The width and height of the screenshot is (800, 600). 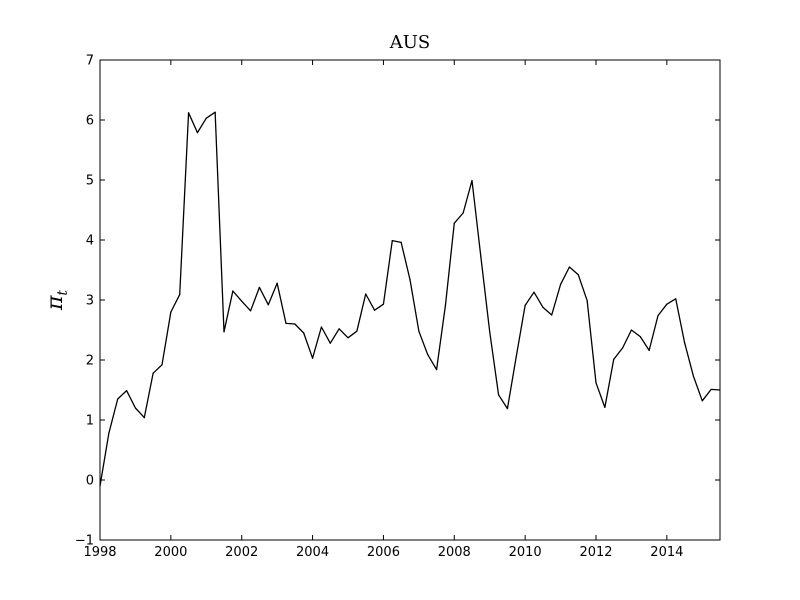 What do you see at coordinates (454, 552) in the screenshot?
I see `x-tick-label: 2008` at bounding box center [454, 552].